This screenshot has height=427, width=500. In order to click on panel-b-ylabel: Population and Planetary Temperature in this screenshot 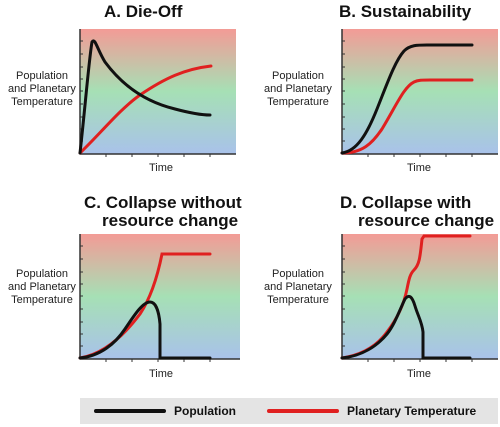, I will do `click(298, 89)`.